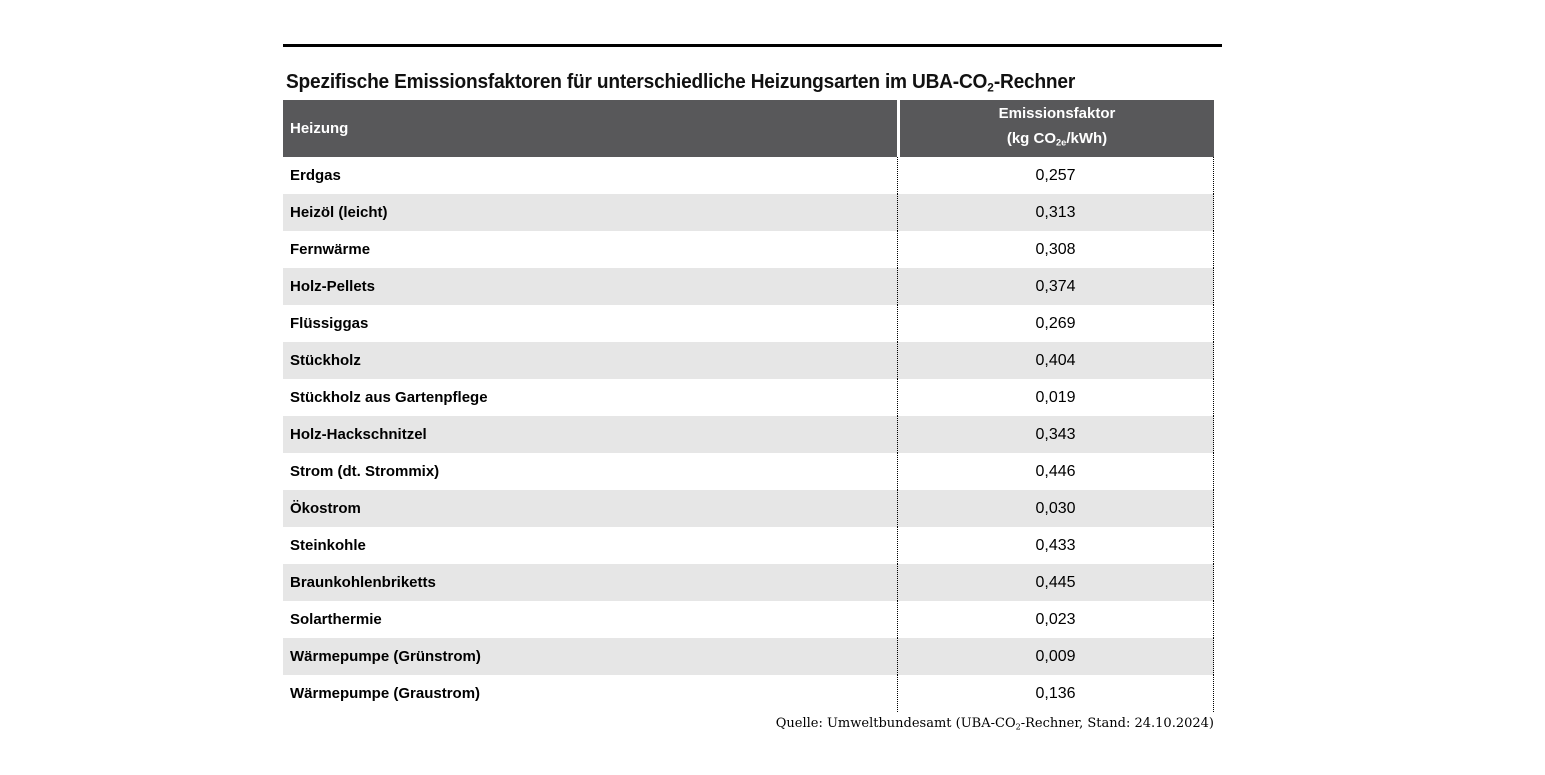 The height and width of the screenshot is (775, 1545). I want to click on emission-factor-value: 0,308, so click(1055, 249).